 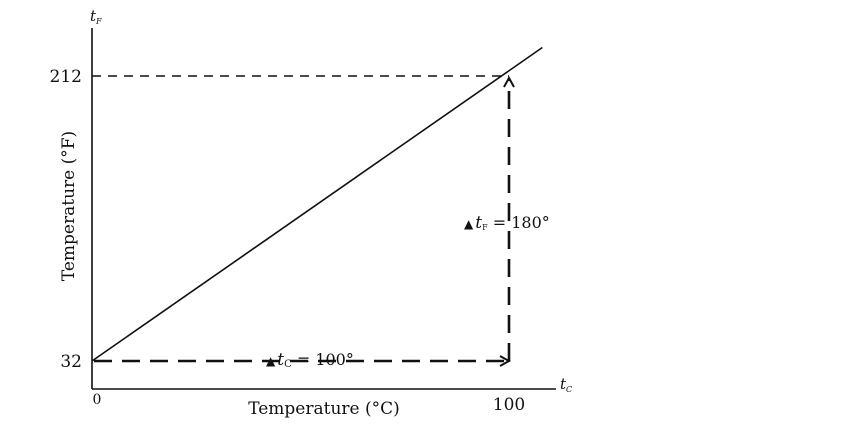 I want to click on y-axis-label: Temperature (°F), so click(x=69, y=206).